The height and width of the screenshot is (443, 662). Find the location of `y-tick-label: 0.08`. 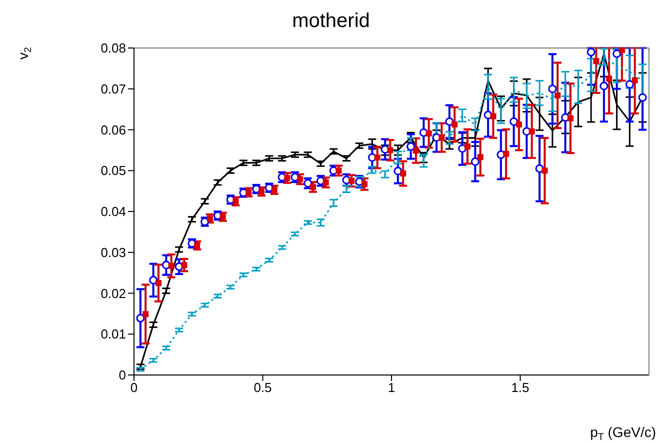

y-tick-label: 0.08 is located at coordinates (113, 48).